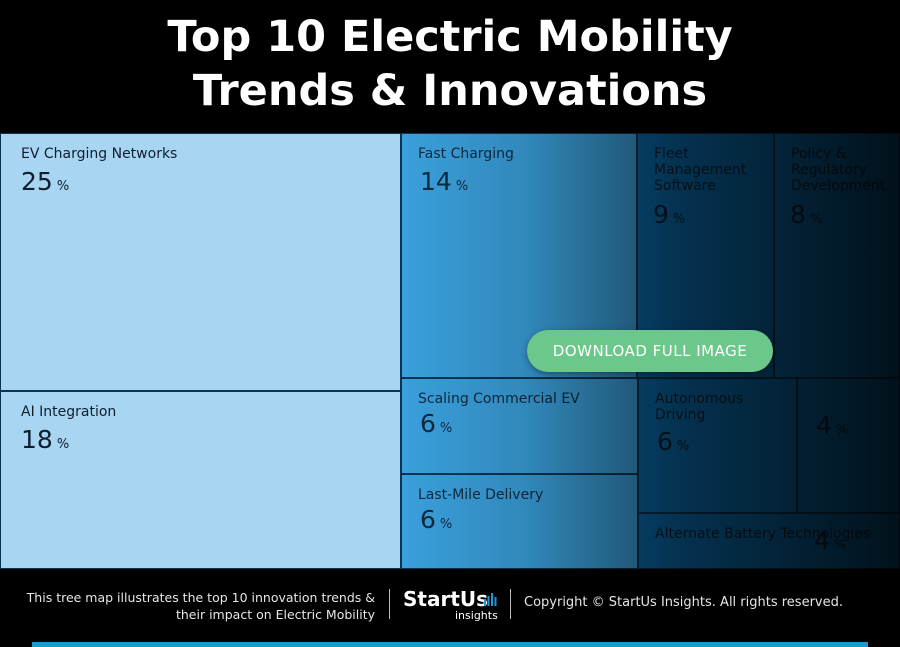 The width and height of the screenshot is (900, 647). What do you see at coordinates (450, 37) in the screenshot?
I see `page-title-line-1: Top 10 Electric Mobility` at bounding box center [450, 37].